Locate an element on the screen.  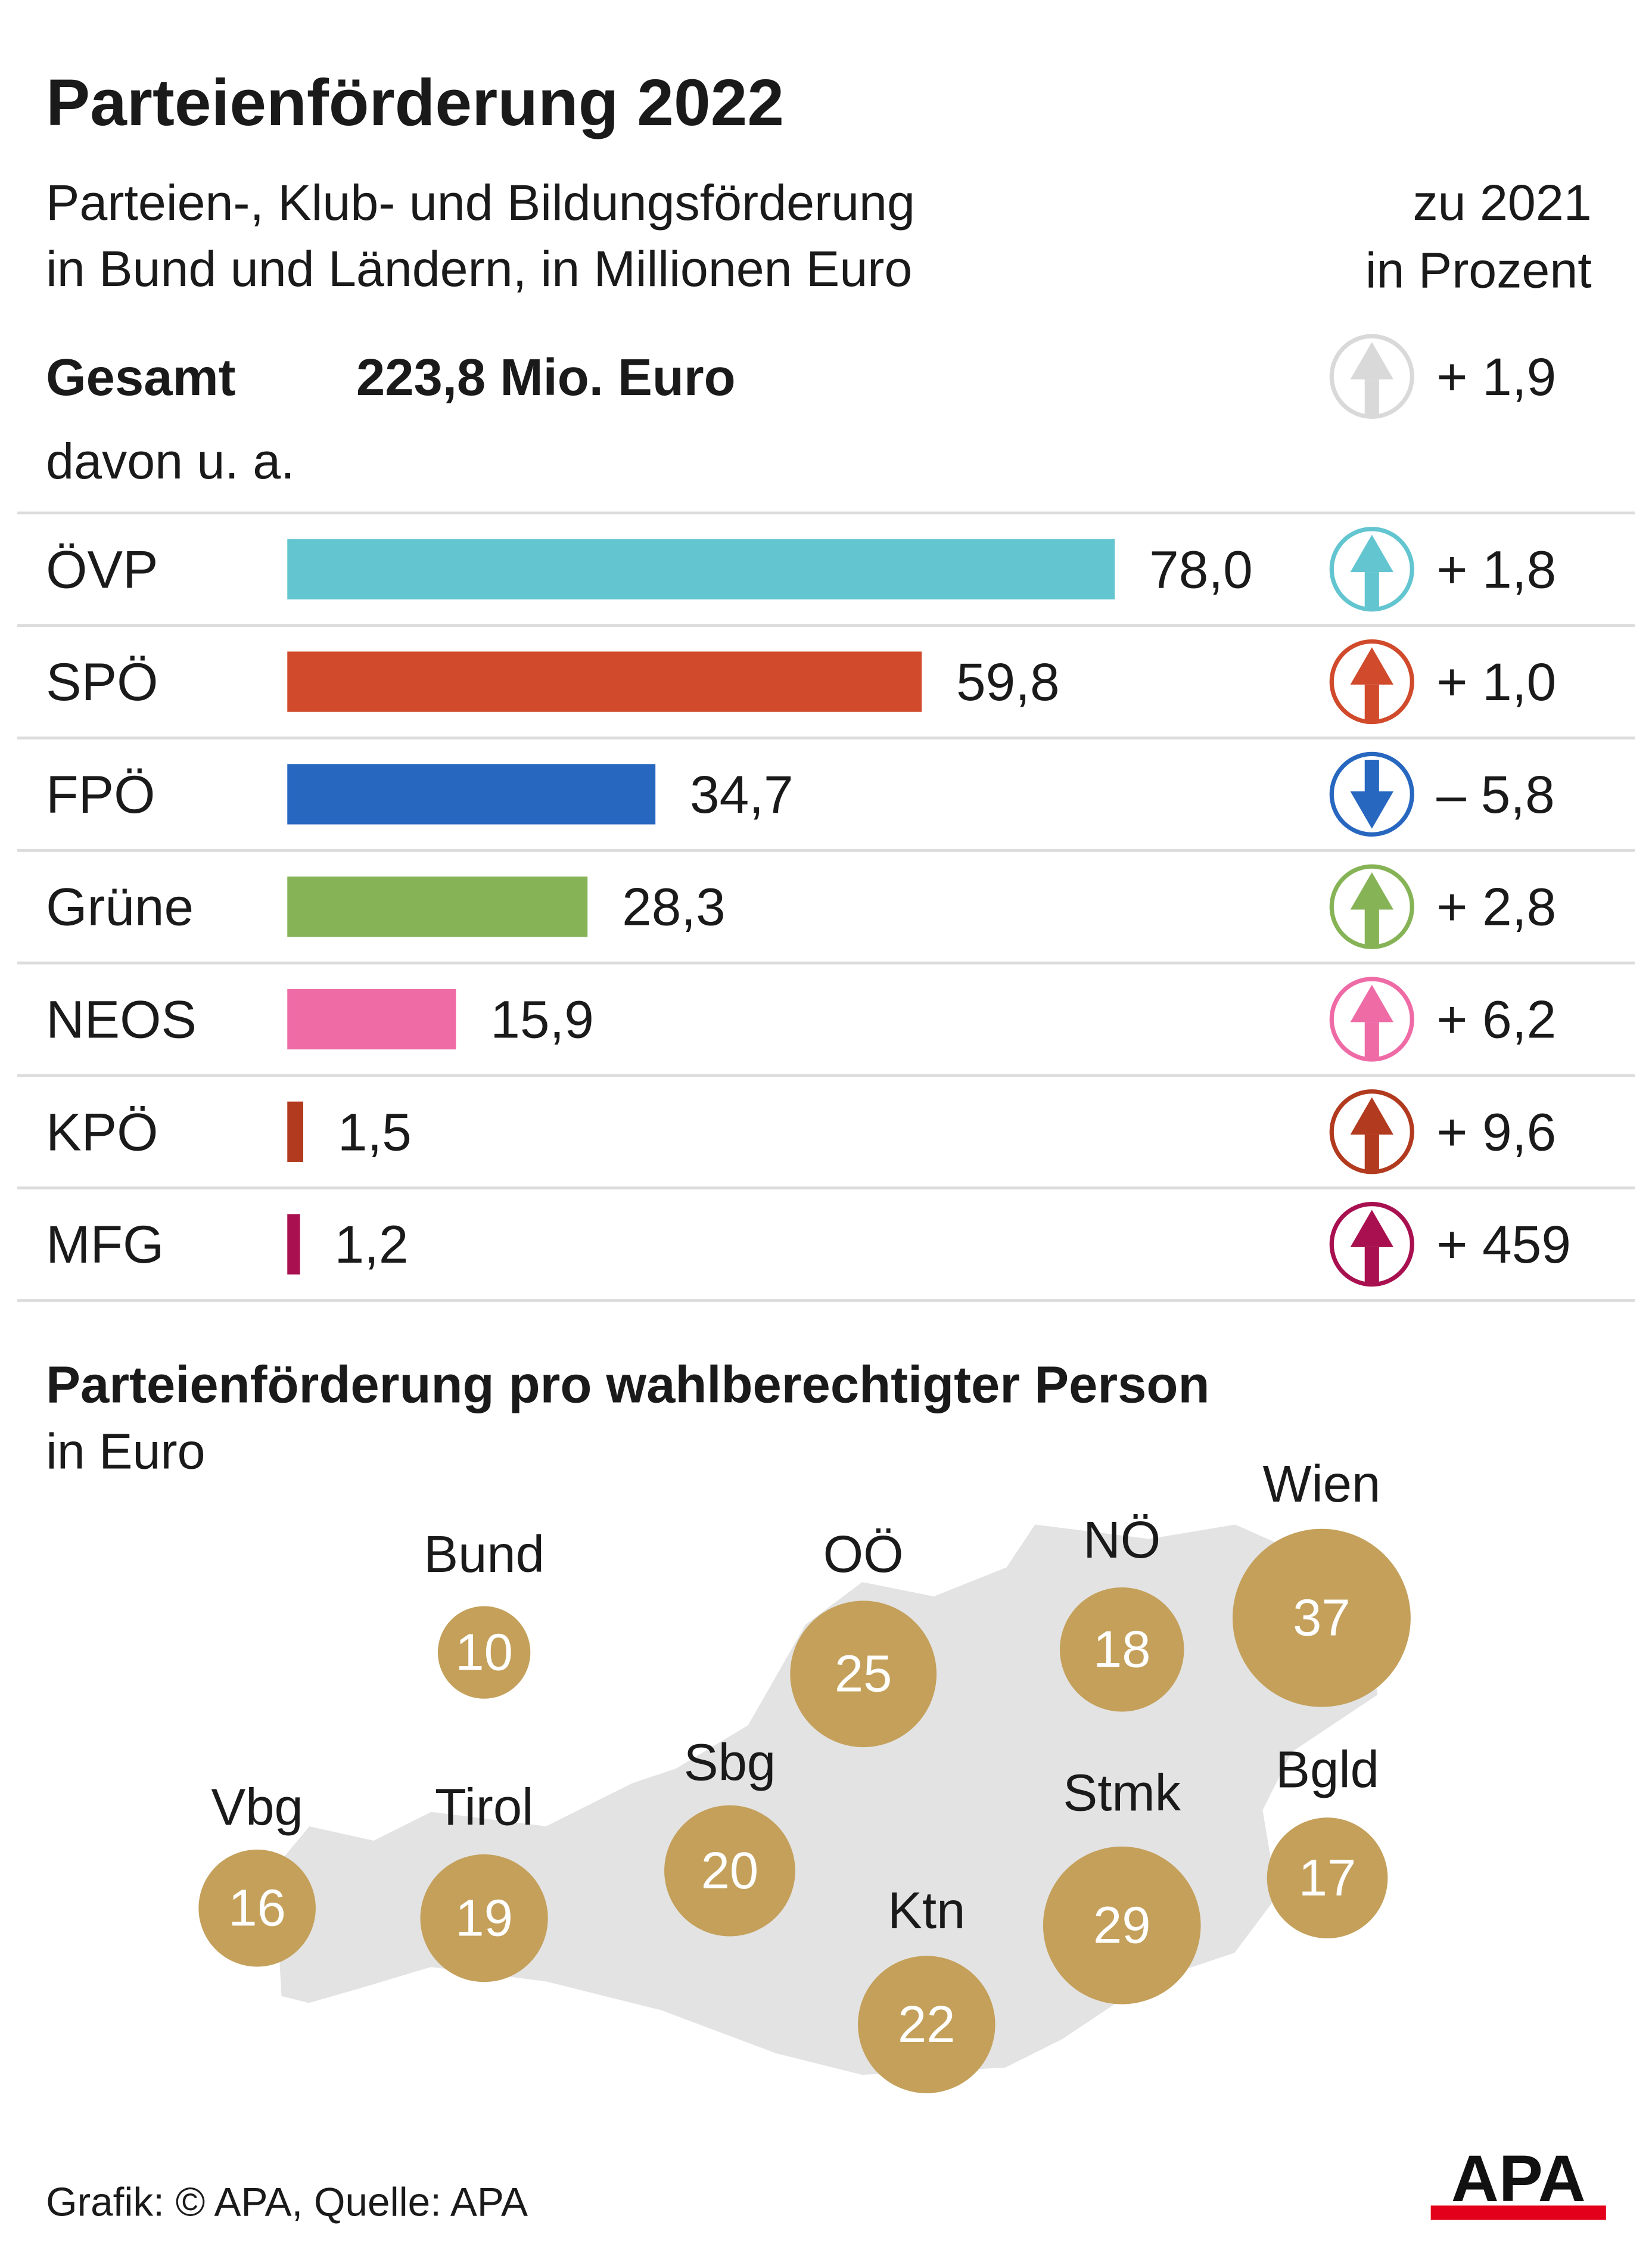
category-label: FPÖ is located at coordinates (100, 794).